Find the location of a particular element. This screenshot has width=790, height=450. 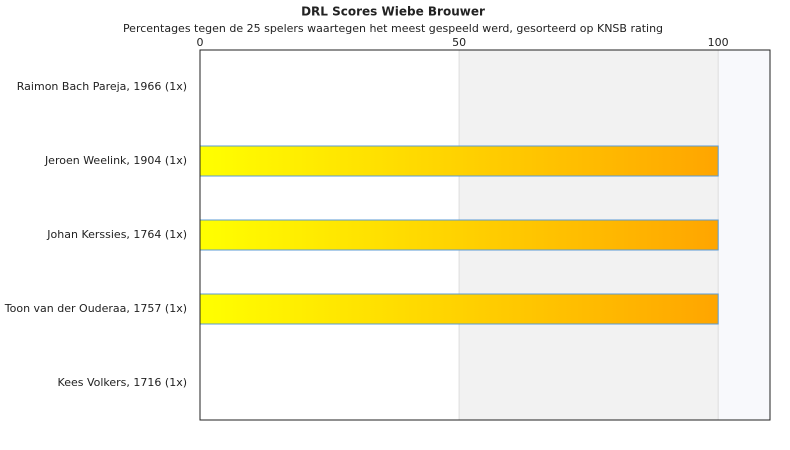

y-tick-label: Johan Kerssies, 1764 (1x) is located at coordinates (116, 234).